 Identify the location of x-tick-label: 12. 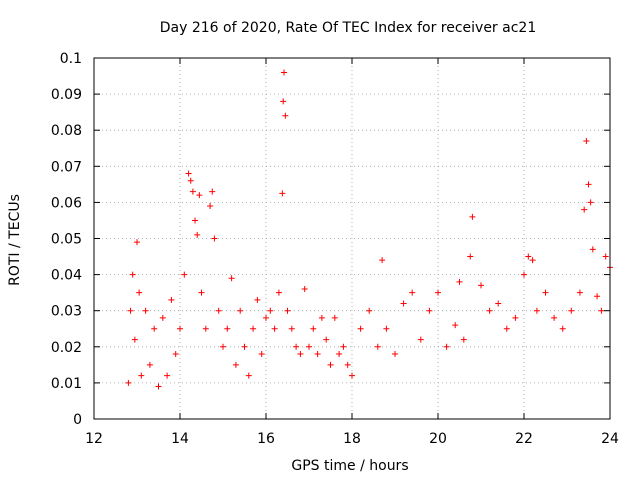
(94, 439).